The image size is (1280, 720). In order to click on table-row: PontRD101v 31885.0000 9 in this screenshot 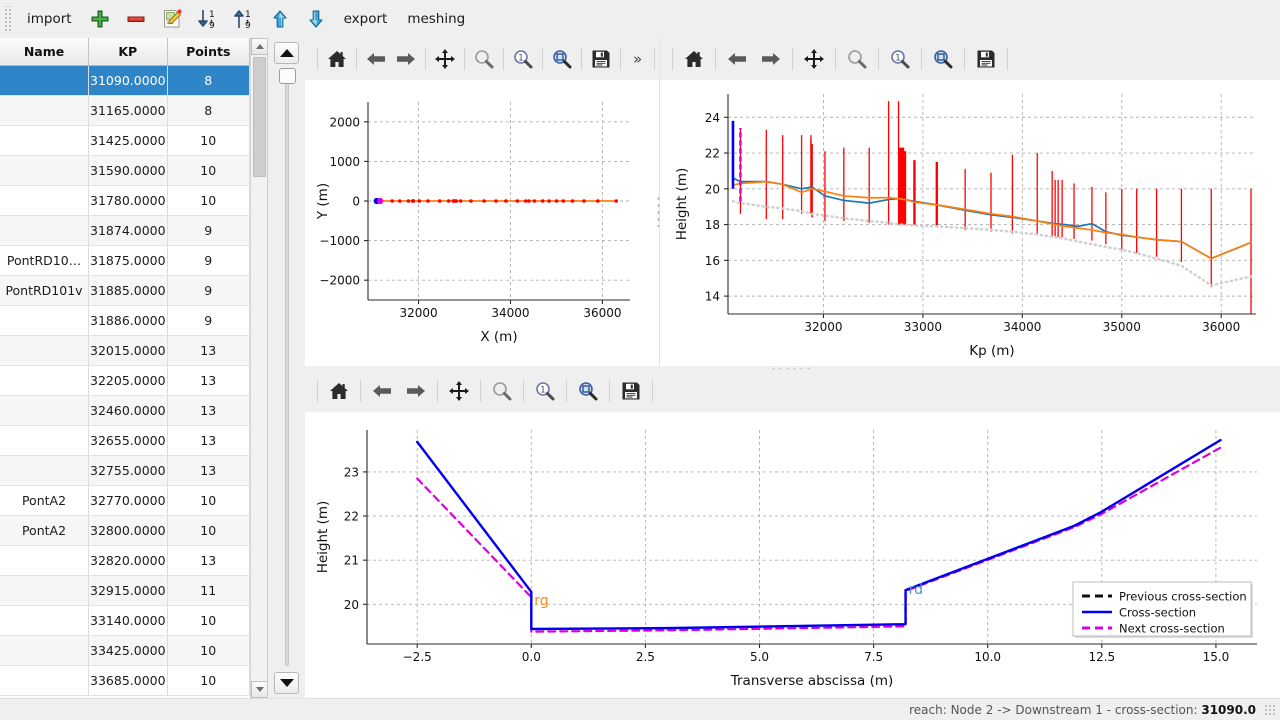, I will do `click(125, 290)`.